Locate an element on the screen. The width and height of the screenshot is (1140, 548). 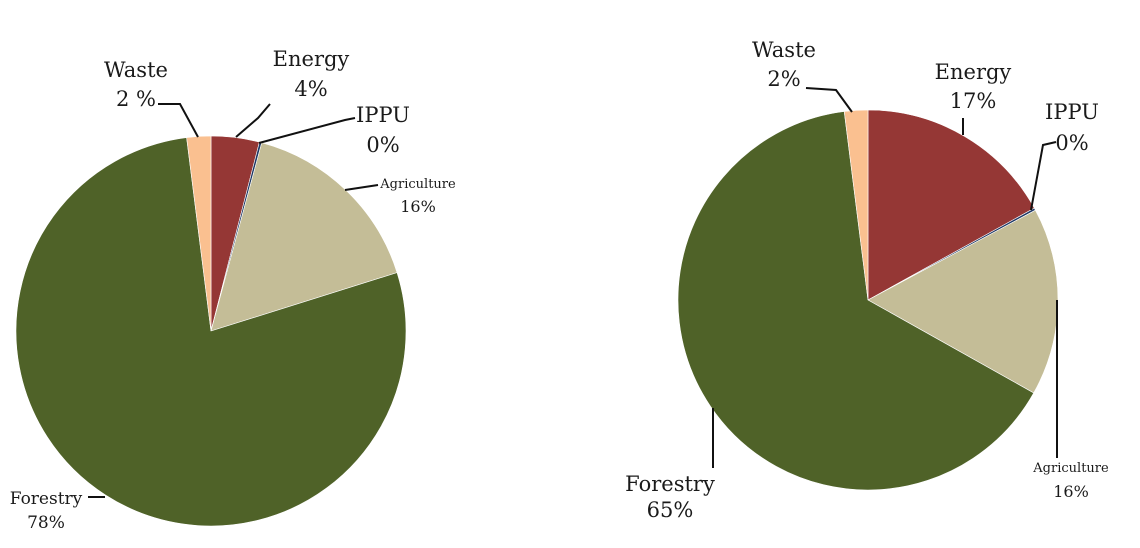
label-energy-left: Energy is located at coordinates (311, 59).